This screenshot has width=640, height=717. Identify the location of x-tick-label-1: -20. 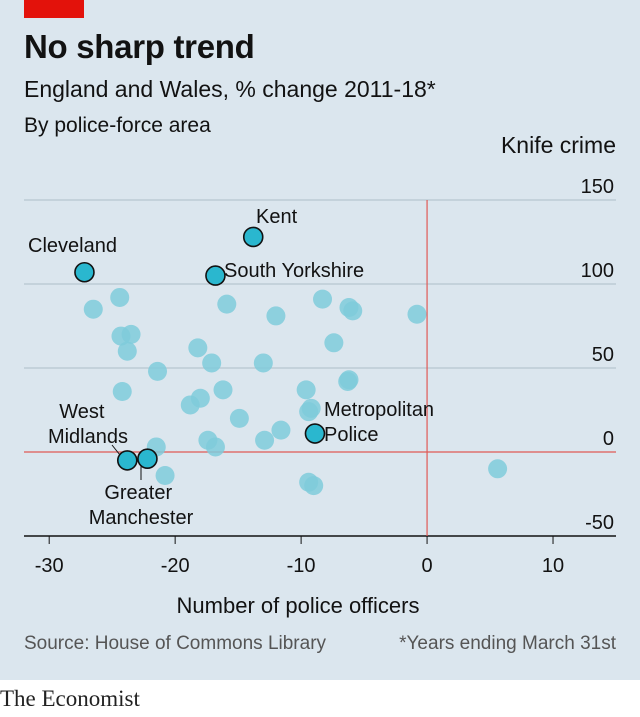
(175, 566).